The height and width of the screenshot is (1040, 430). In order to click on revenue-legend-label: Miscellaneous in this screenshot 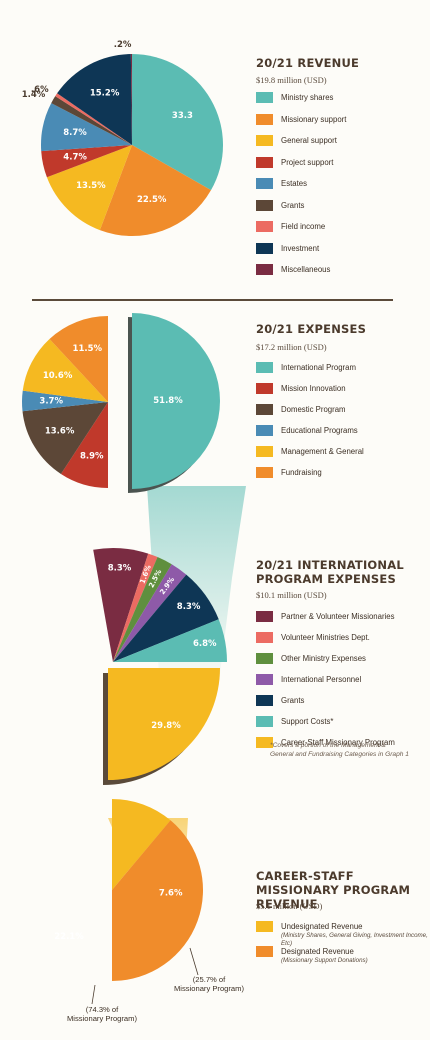, I will do `click(306, 269)`.